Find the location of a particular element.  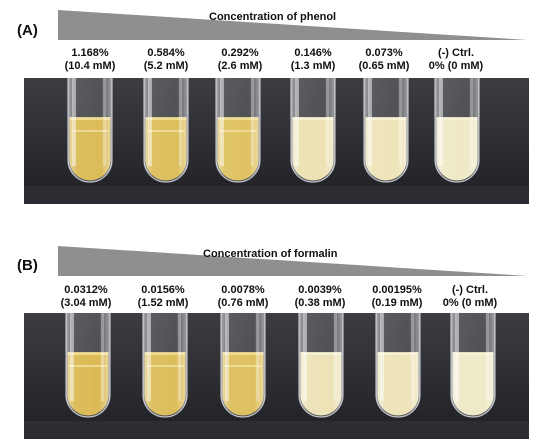

concentration-label: 0.292% (2.6 mM) is located at coordinates (240, 60).